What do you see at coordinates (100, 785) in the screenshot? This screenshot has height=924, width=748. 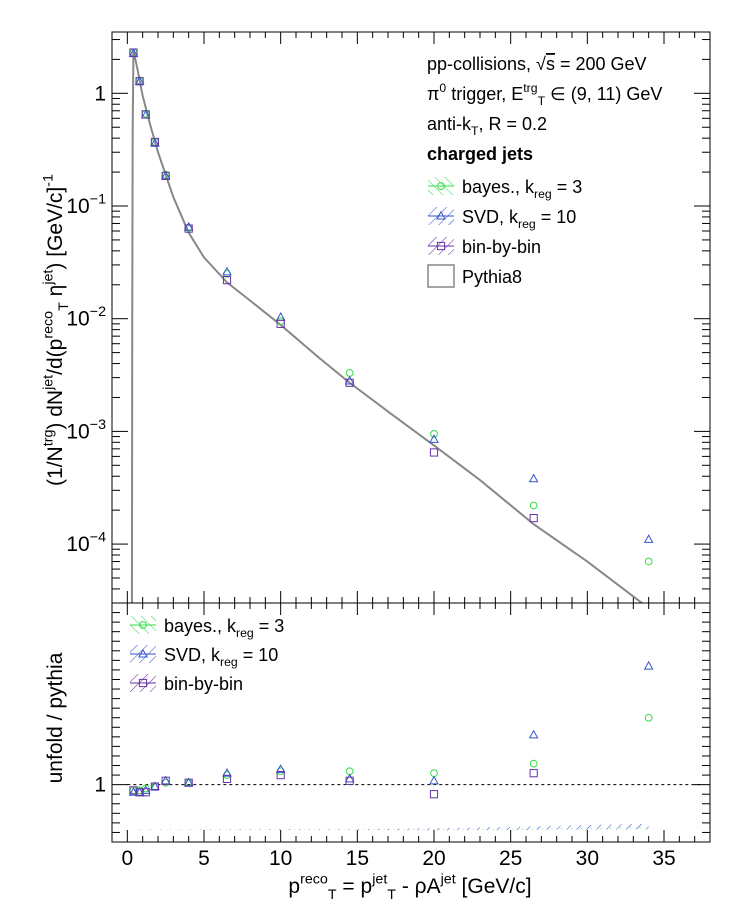 I see `y-tick-label-ratio-1: 1` at bounding box center [100, 785].